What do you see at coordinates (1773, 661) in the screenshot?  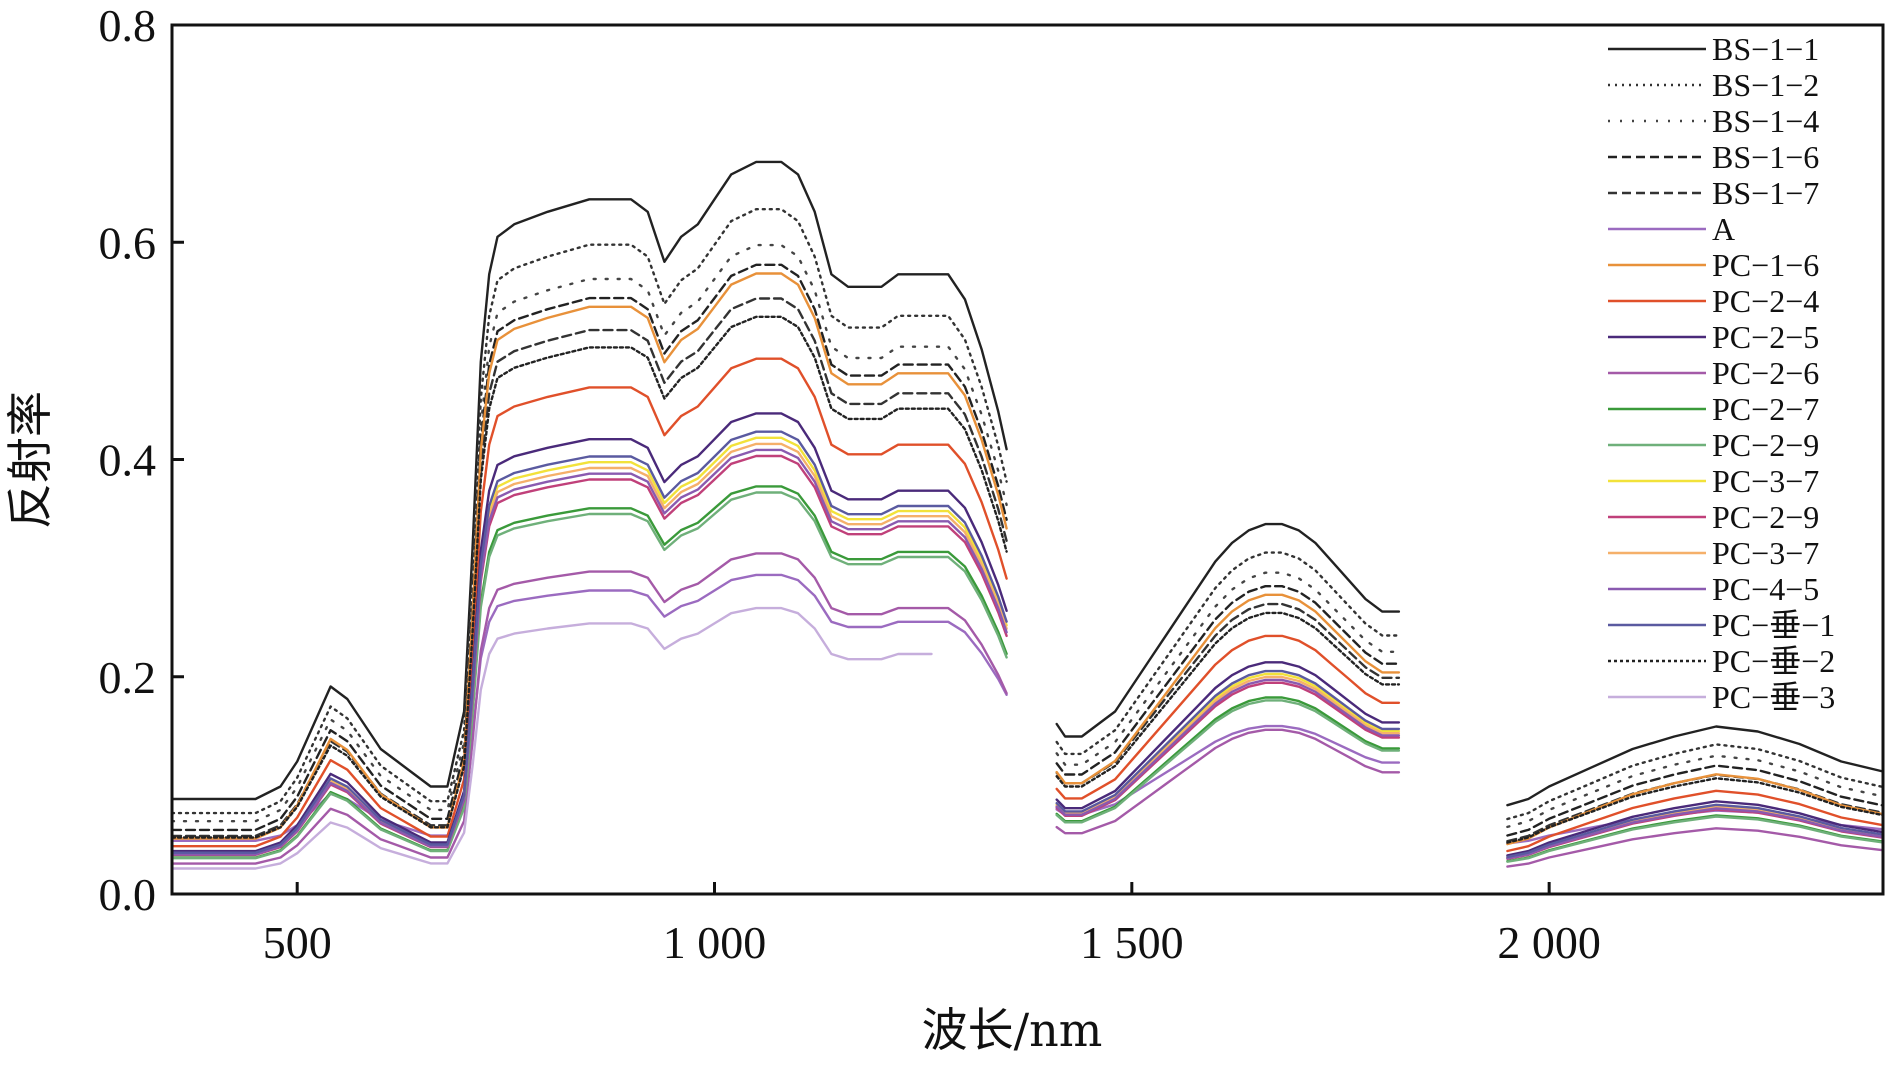 I see `legend-label: PC−垂−2` at bounding box center [1773, 661].